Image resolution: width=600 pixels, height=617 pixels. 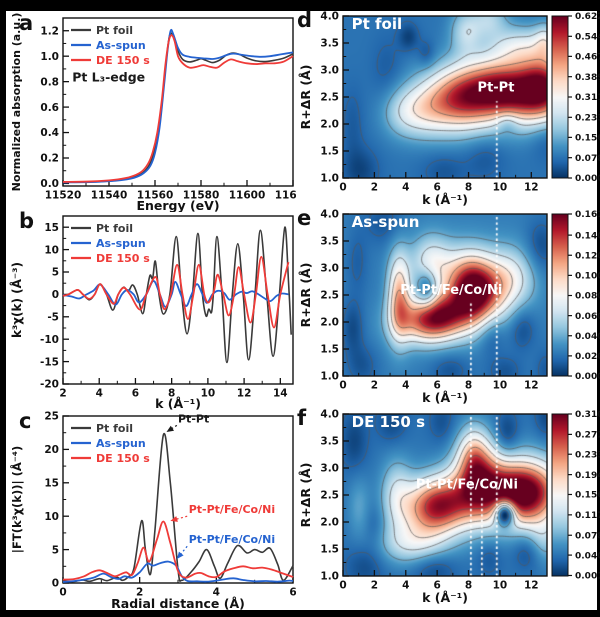 I want to click on x-tick-label: 11540, so click(x=109, y=196).